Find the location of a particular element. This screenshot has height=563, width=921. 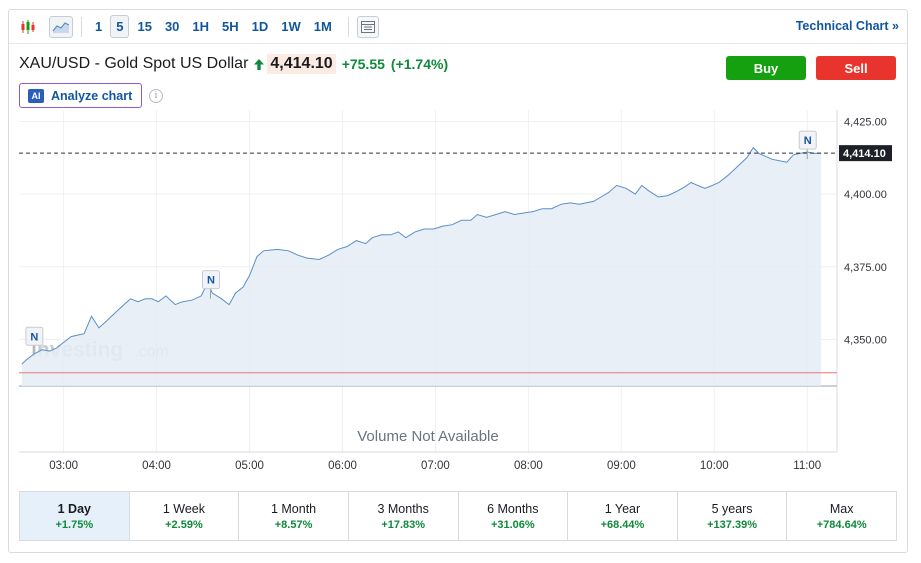

volume-not-available: Volume Not Available is located at coordinates (427, 436).